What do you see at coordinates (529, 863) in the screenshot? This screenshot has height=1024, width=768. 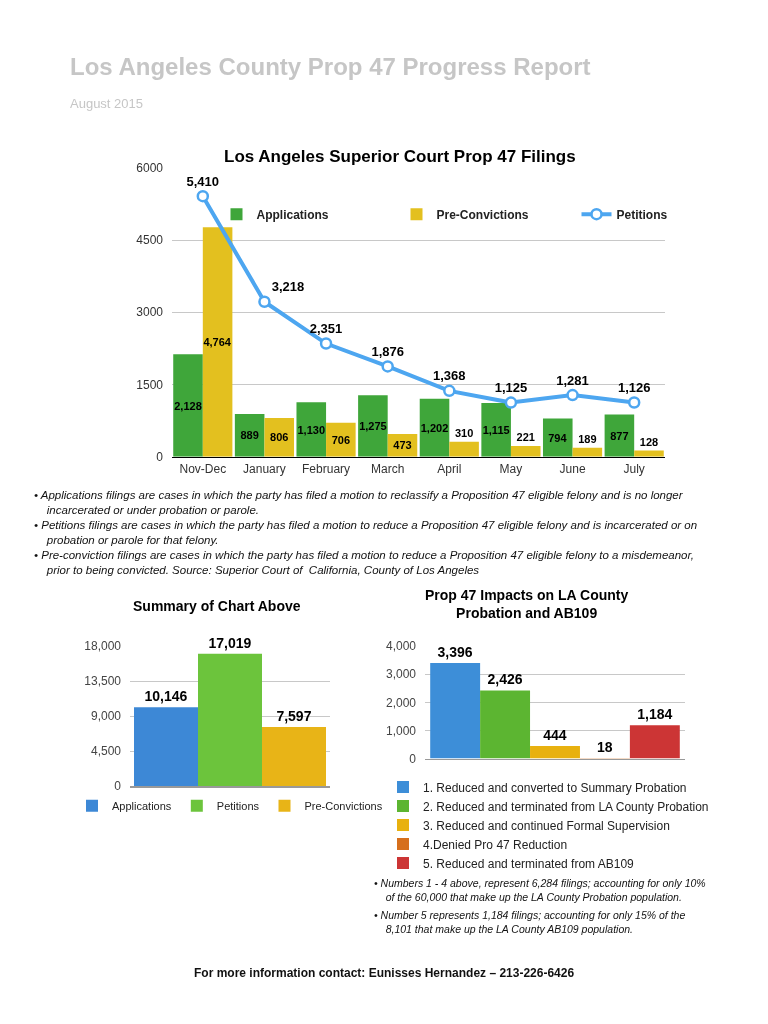 I see `legend-label: 5. Reduced and terminated from AB109` at bounding box center [529, 863].